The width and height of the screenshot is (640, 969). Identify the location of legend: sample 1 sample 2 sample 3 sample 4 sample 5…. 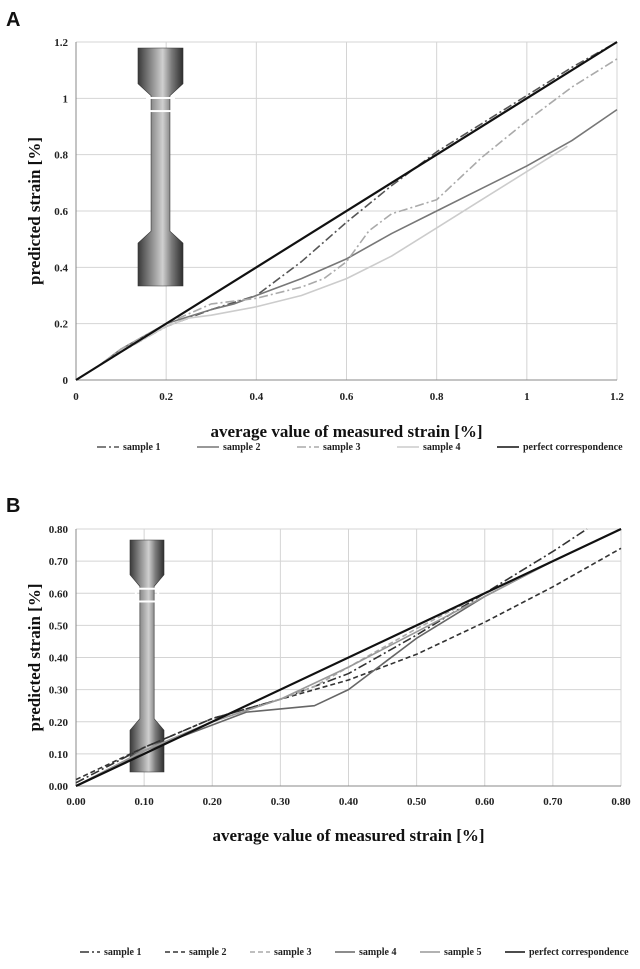
(354, 952).